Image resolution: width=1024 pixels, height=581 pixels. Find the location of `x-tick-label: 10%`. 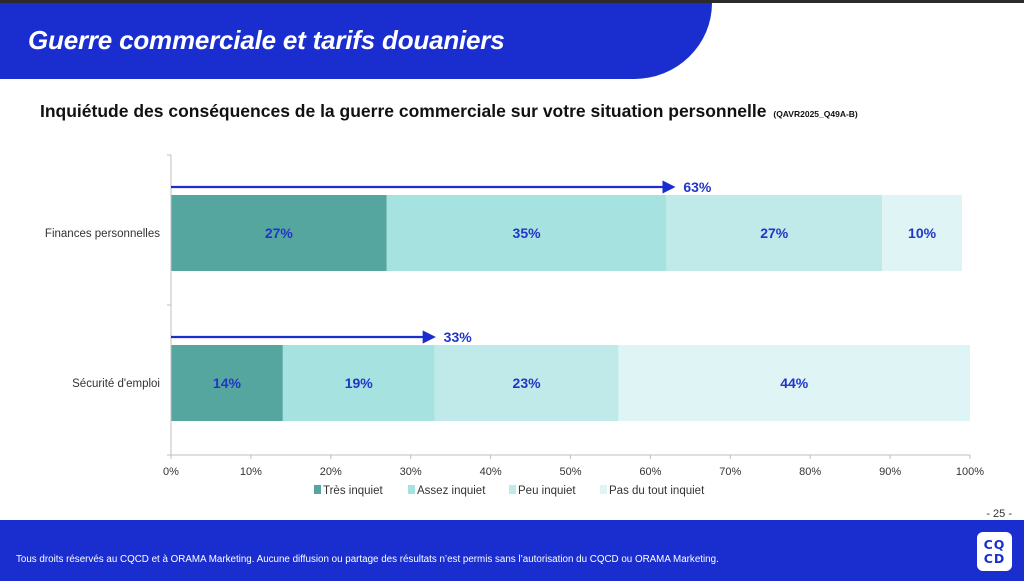

x-tick-label: 10% is located at coordinates (251, 472).